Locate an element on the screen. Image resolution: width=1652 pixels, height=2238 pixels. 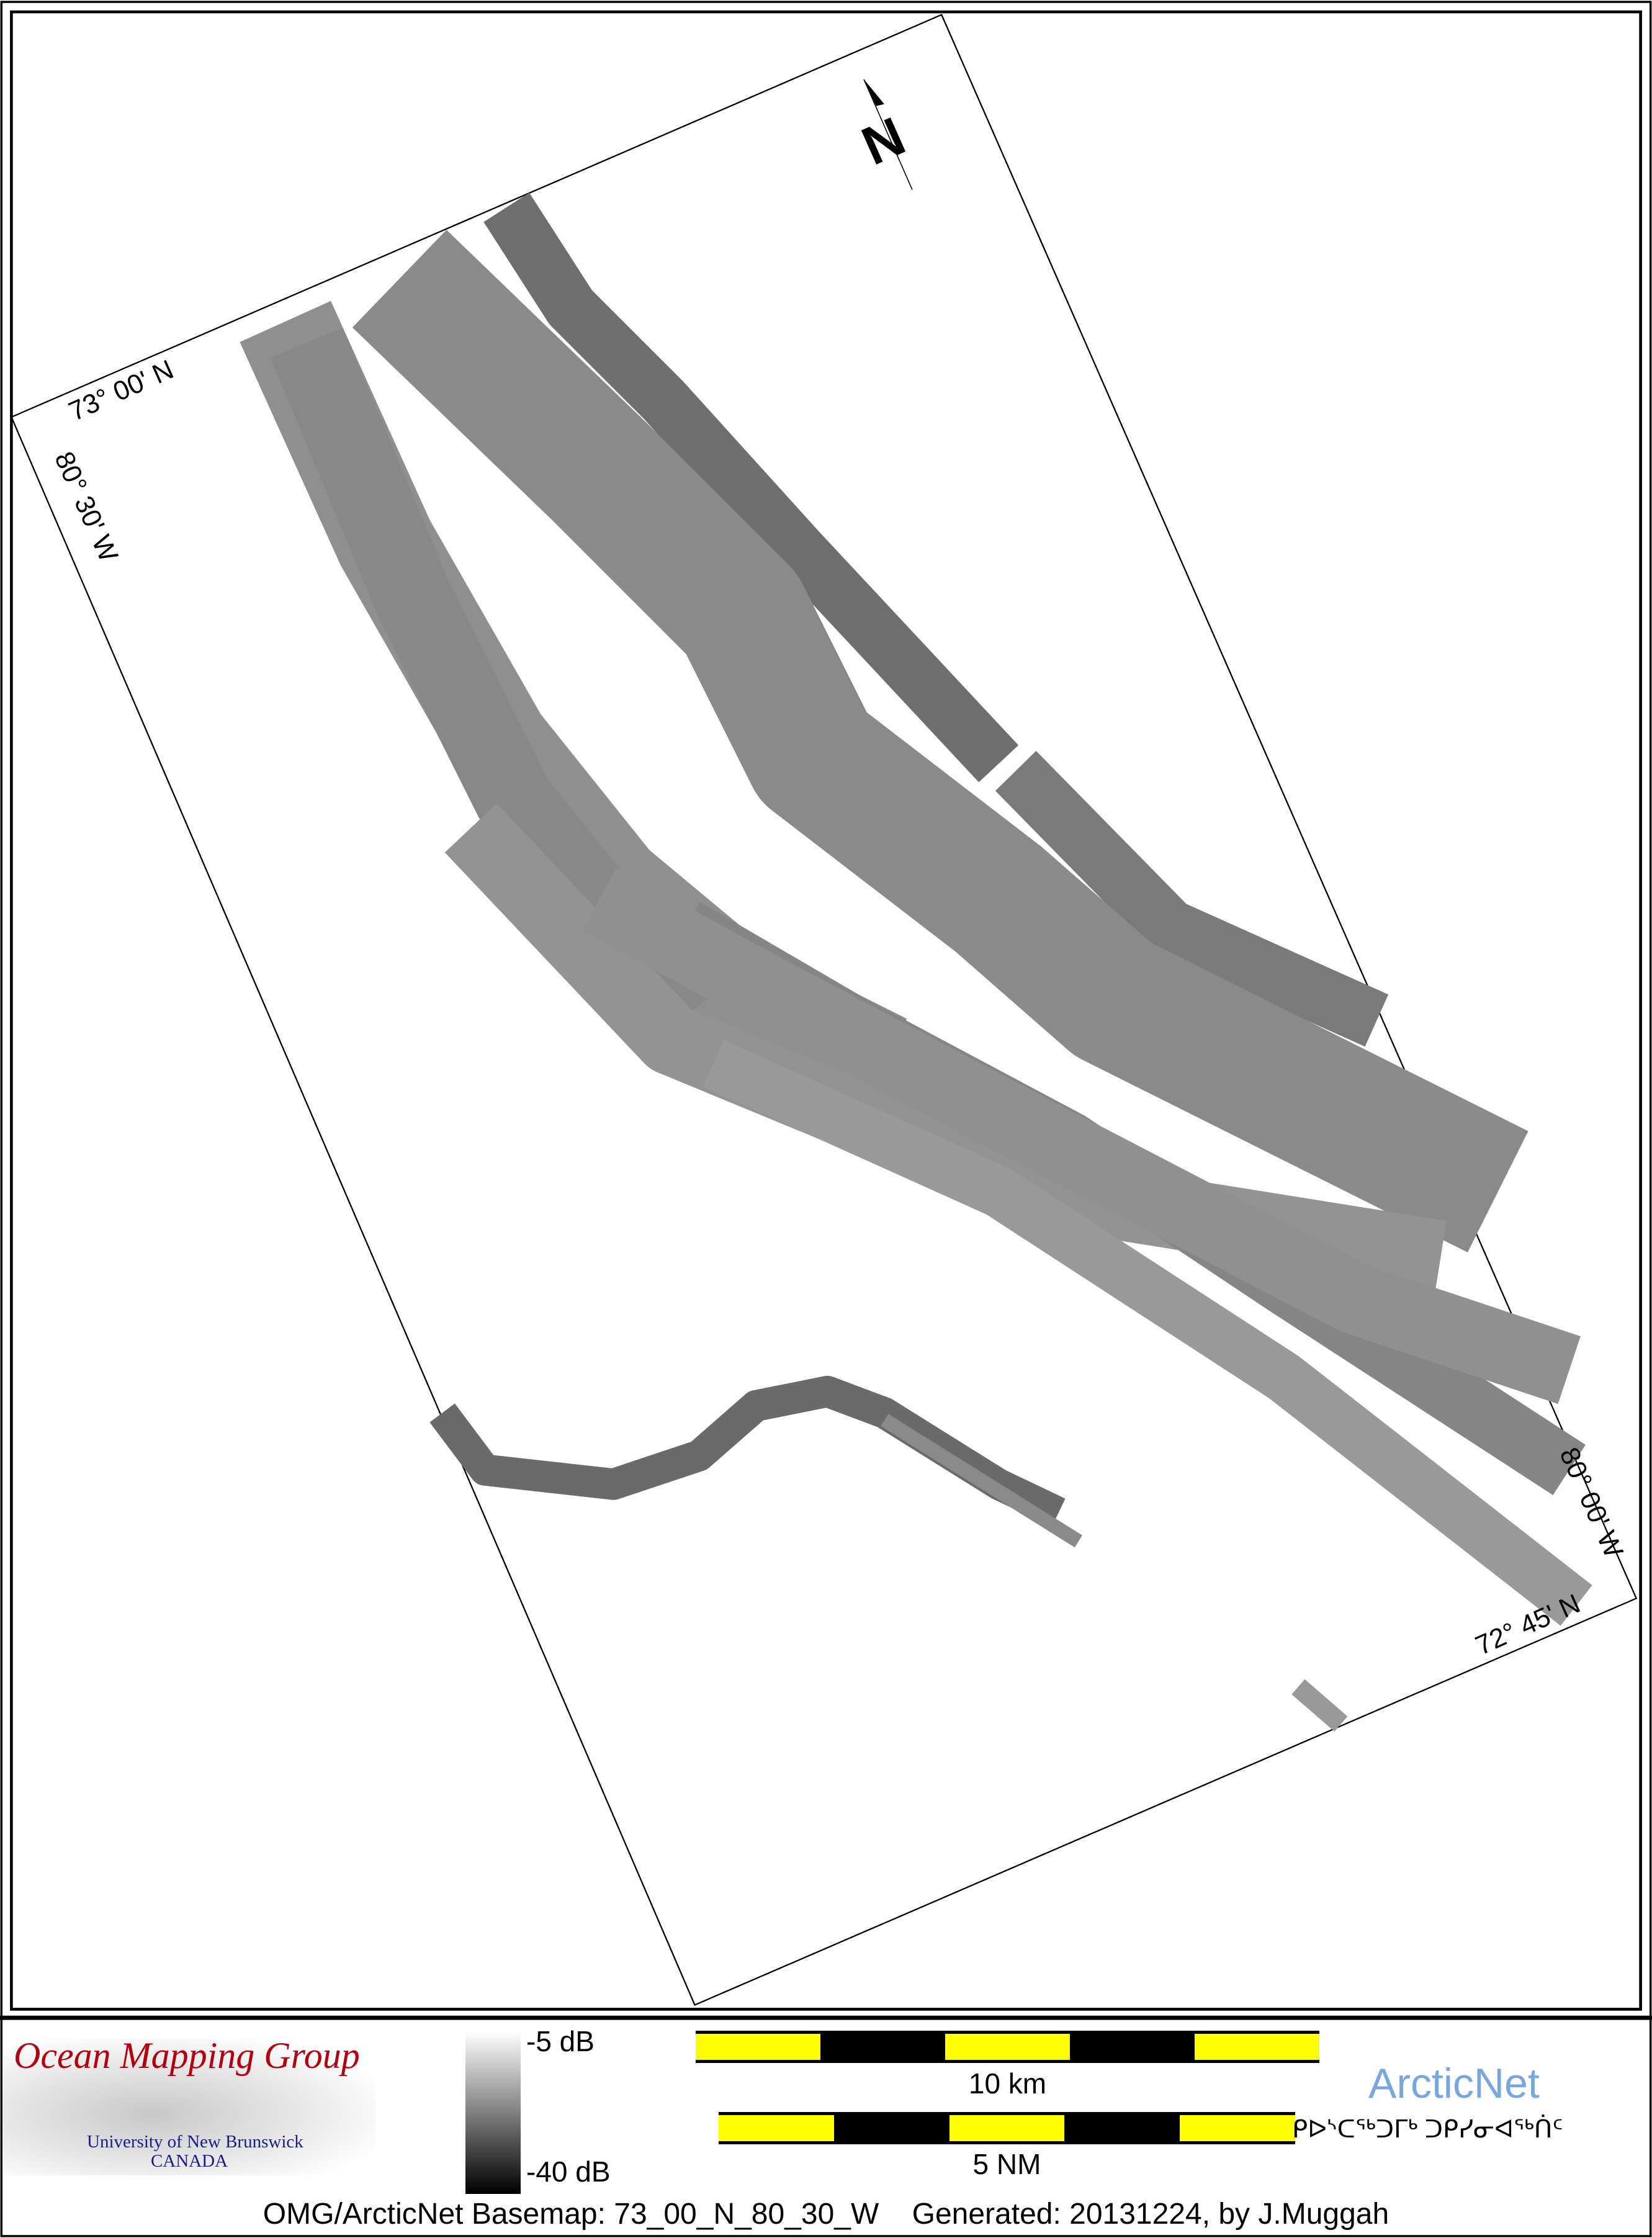
north-label: N is located at coordinates (884, 141).